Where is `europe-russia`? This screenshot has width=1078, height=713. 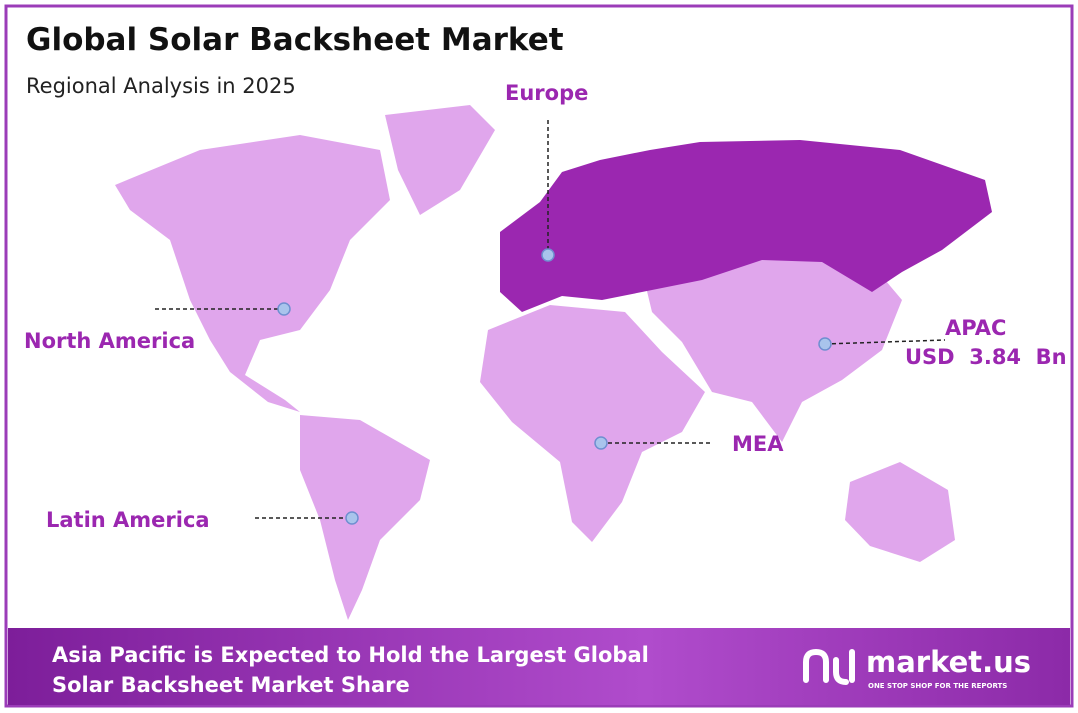
europe-russia is located at coordinates (746, 226).